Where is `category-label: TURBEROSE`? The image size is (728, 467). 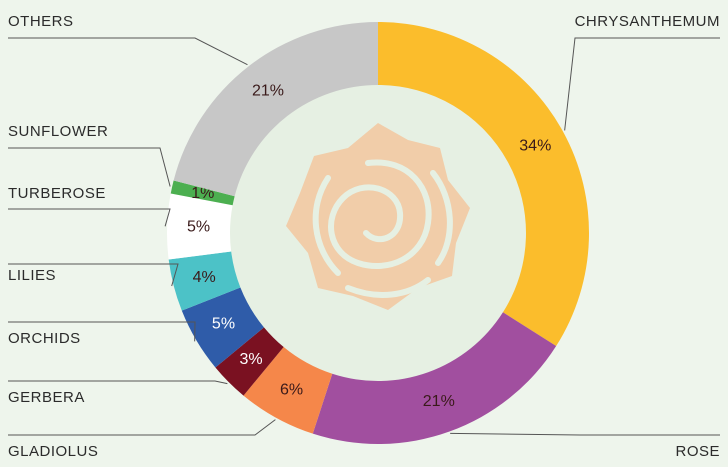 category-label: TURBEROSE is located at coordinates (57, 193).